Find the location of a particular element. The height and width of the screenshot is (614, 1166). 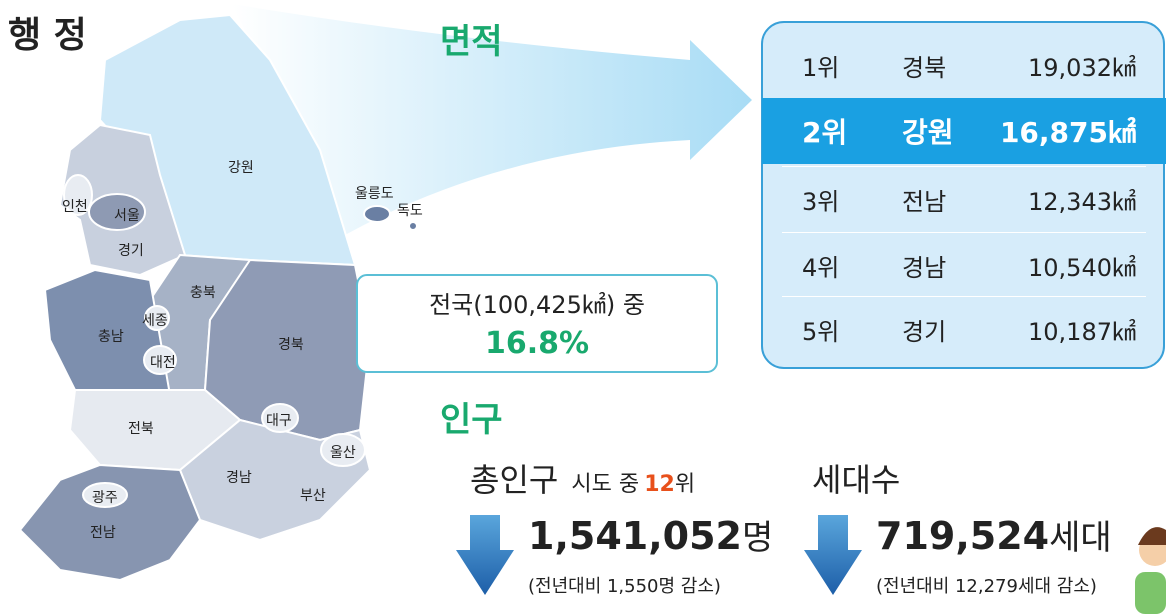

title: 행 정 is located at coordinates (47, 35).